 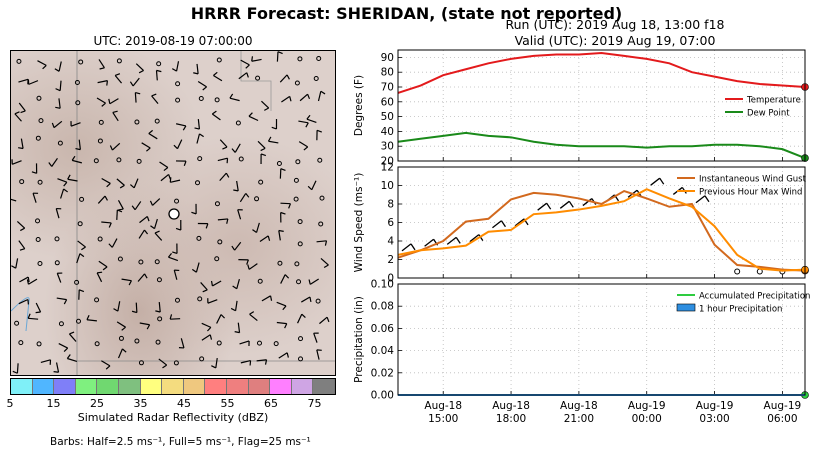 What do you see at coordinates (737, 271) in the screenshot?
I see `calm-marker` at bounding box center [737, 271].